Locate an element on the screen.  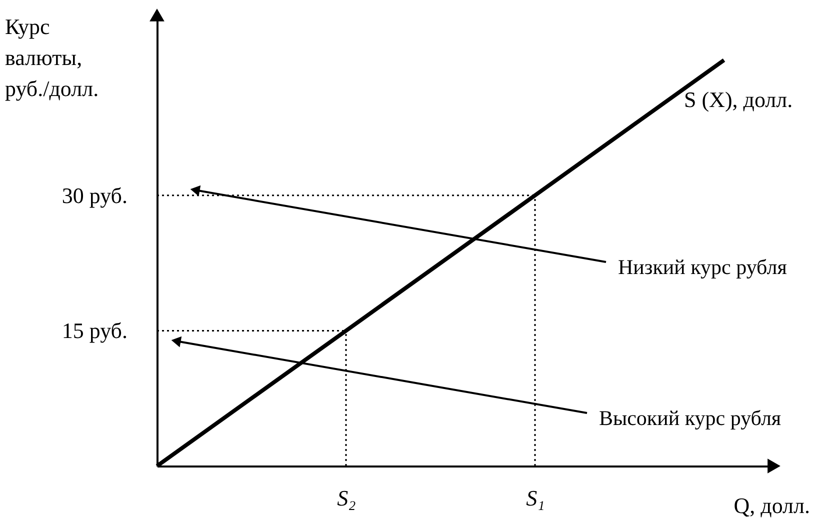
x-tick-label: S₁ is located at coordinates (535, 498).